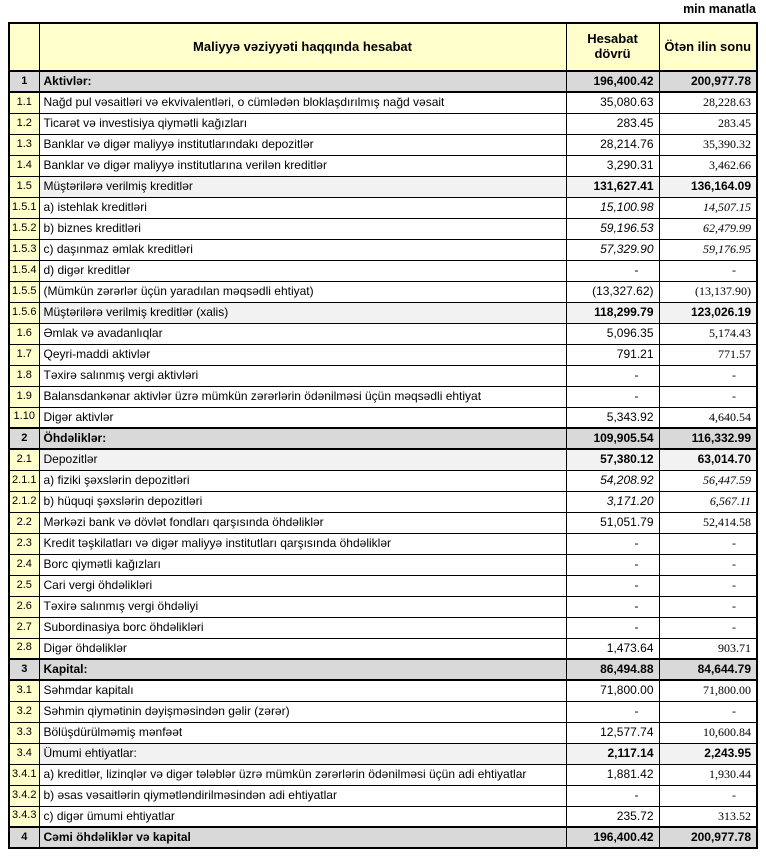  What do you see at coordinates (24, 669) in the screenshot?
I see `row-number-cell: 3` at bounding box center [24, 669].